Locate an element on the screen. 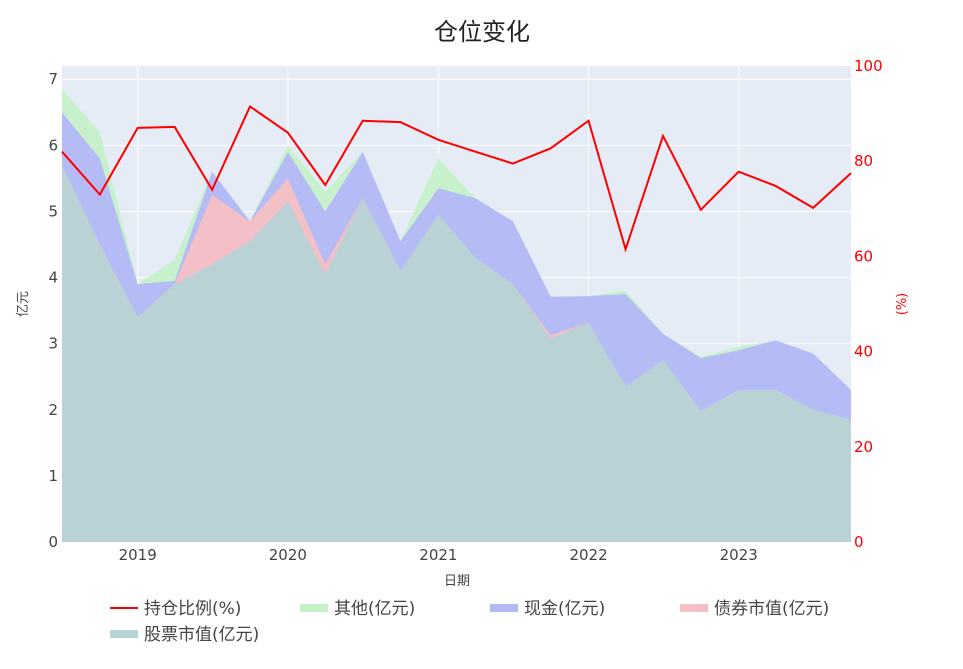 This screenshot has height=669, width=963. y2-tick-label: 20 is located at coordinates (863, 447).